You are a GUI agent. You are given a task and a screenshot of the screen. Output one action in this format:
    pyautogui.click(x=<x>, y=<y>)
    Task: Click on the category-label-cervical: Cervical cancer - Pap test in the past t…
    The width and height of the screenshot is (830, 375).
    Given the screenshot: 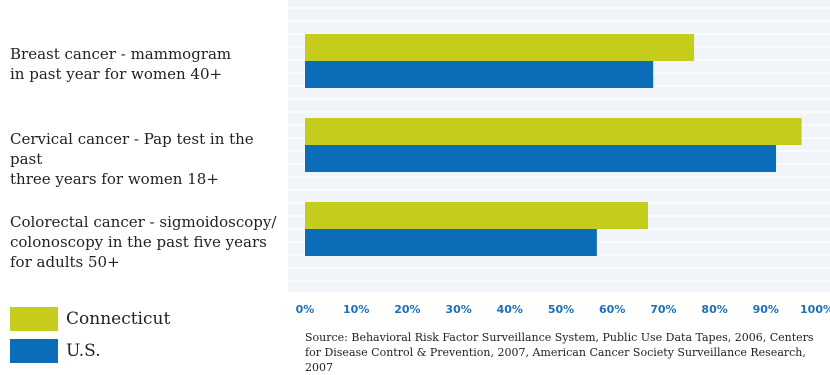 What is the action you would take?
    pyautogui.click(x=132, y=159)
    